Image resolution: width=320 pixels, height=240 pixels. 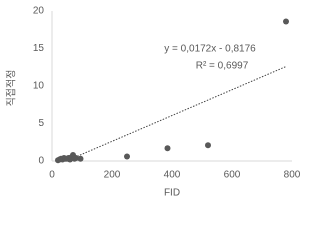 I want to click on r-squared: R² = 0,6997, so click(x=222, y=66).